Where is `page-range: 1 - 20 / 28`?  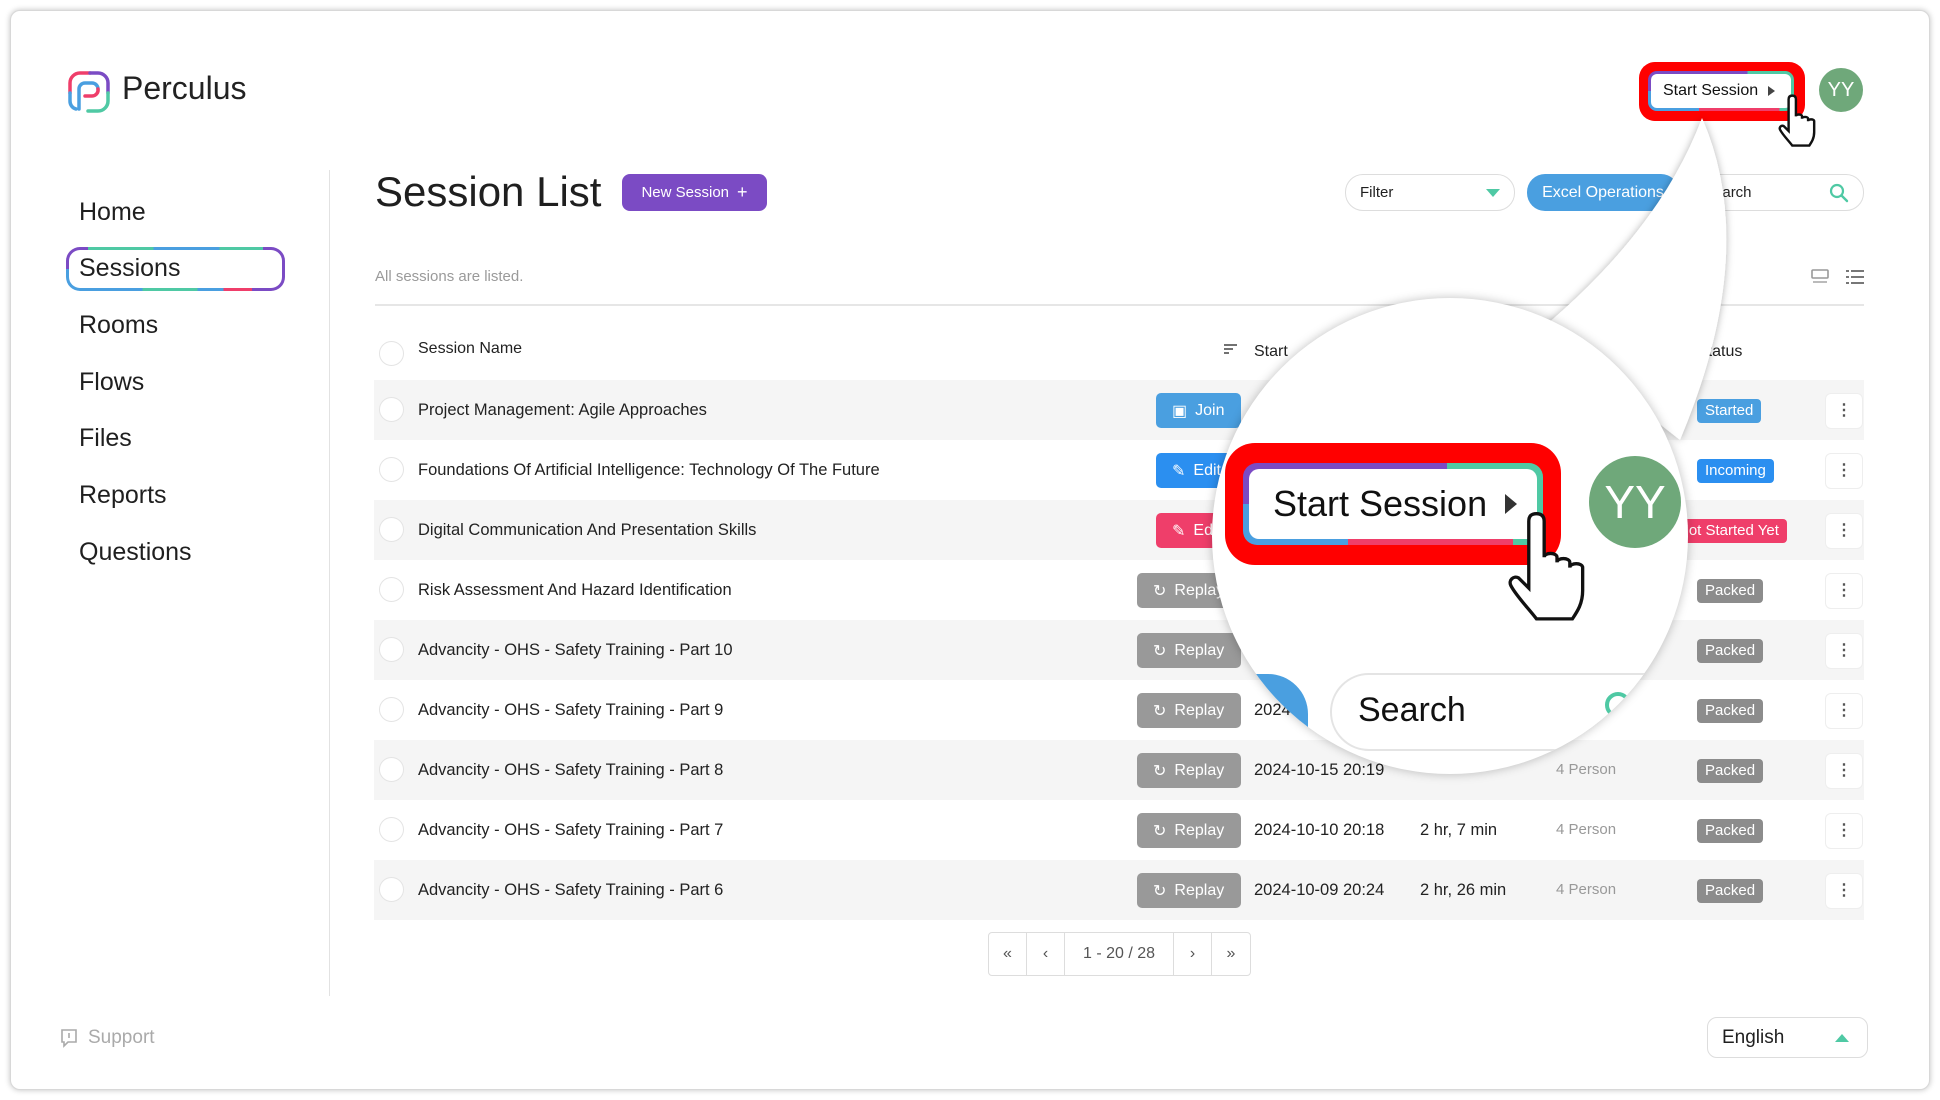
page-range: 1 - 20 / 28 is located at coordinates (1119, 954).